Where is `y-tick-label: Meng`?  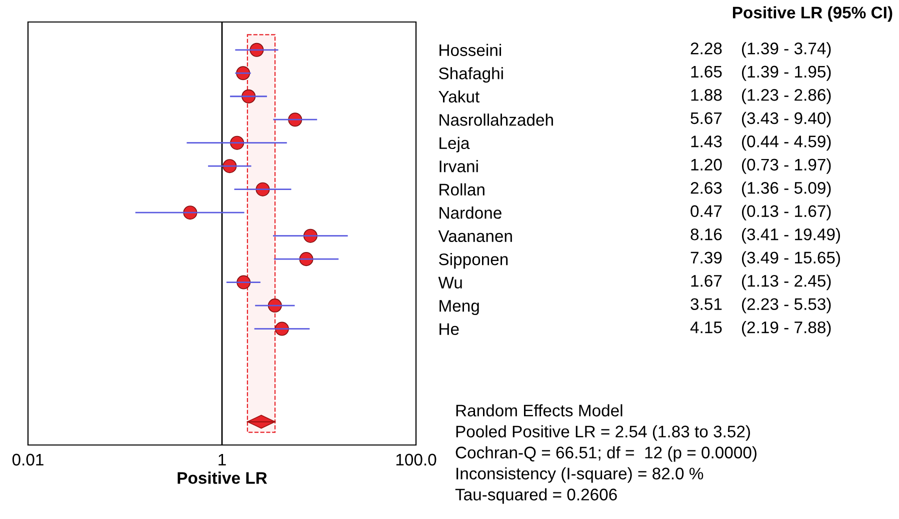
y-tick-label: Meng is located at coordinates (459, 308).